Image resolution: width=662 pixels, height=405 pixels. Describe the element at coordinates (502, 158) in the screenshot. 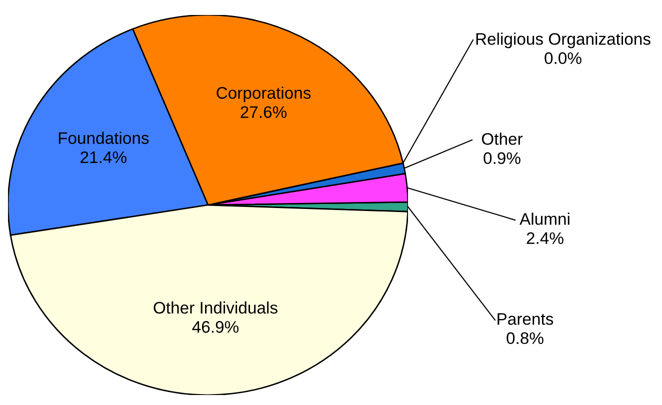

I see `data-label: 0.9%` at that location.